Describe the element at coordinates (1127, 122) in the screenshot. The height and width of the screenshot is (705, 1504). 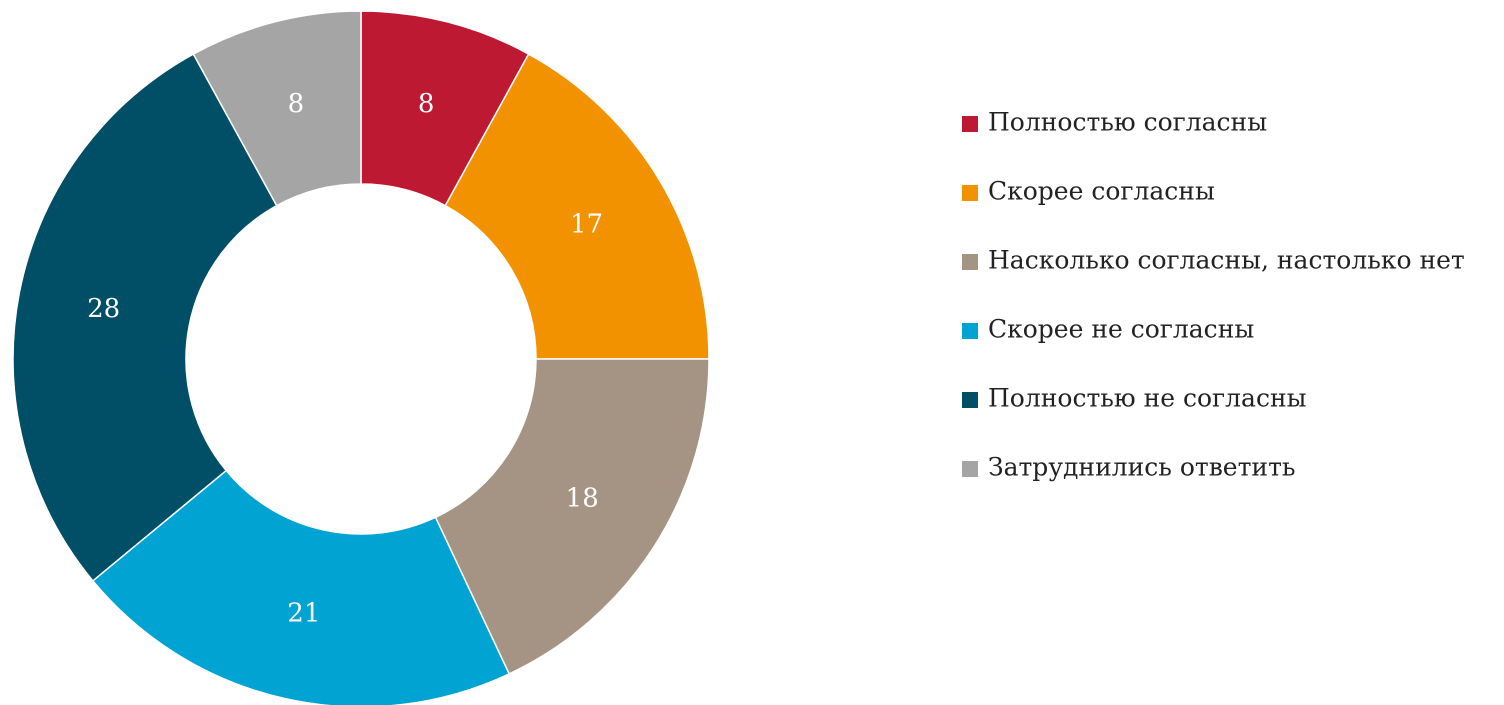
I see `legend-label: Полностью согласны` at that location.